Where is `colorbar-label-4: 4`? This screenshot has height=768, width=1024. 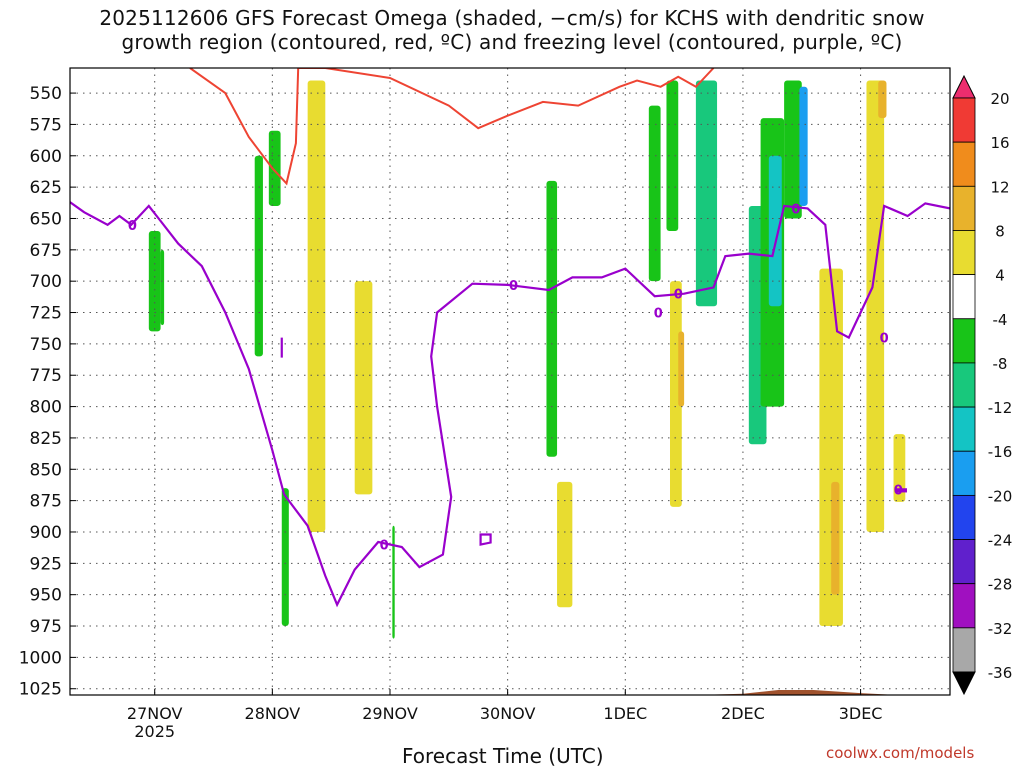 colorbar-label-4: 4 is located at coordinates (1000, 276).